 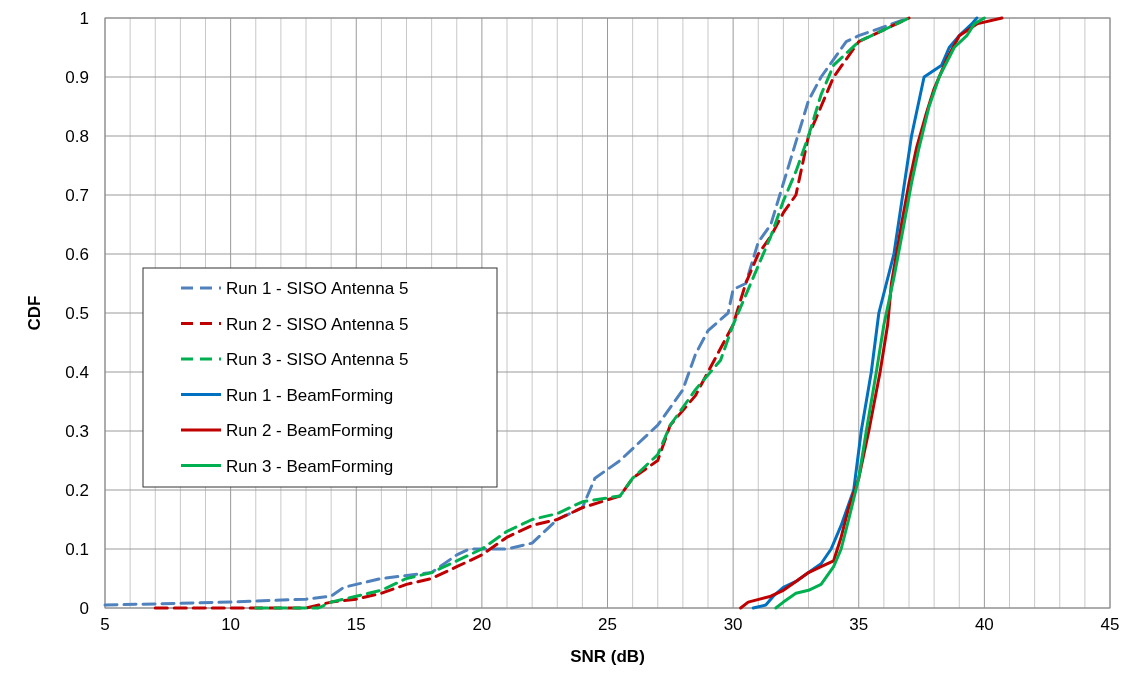 What do you see at coordinates (310, 395) in the screenshot?
I see `legend-label: Run 1 - BeamForming` at bounding box center [310, 395].